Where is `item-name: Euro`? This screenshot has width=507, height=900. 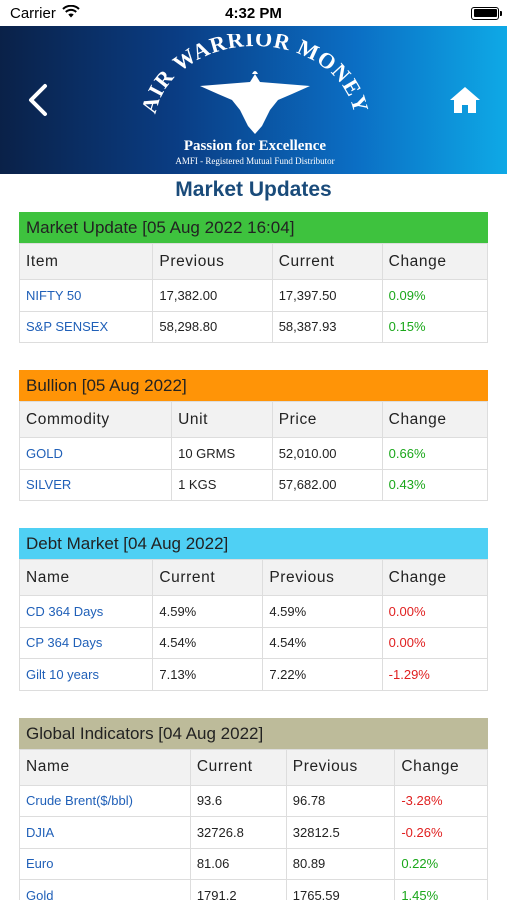 item-name: Euro is located at coordinates (105, 863).